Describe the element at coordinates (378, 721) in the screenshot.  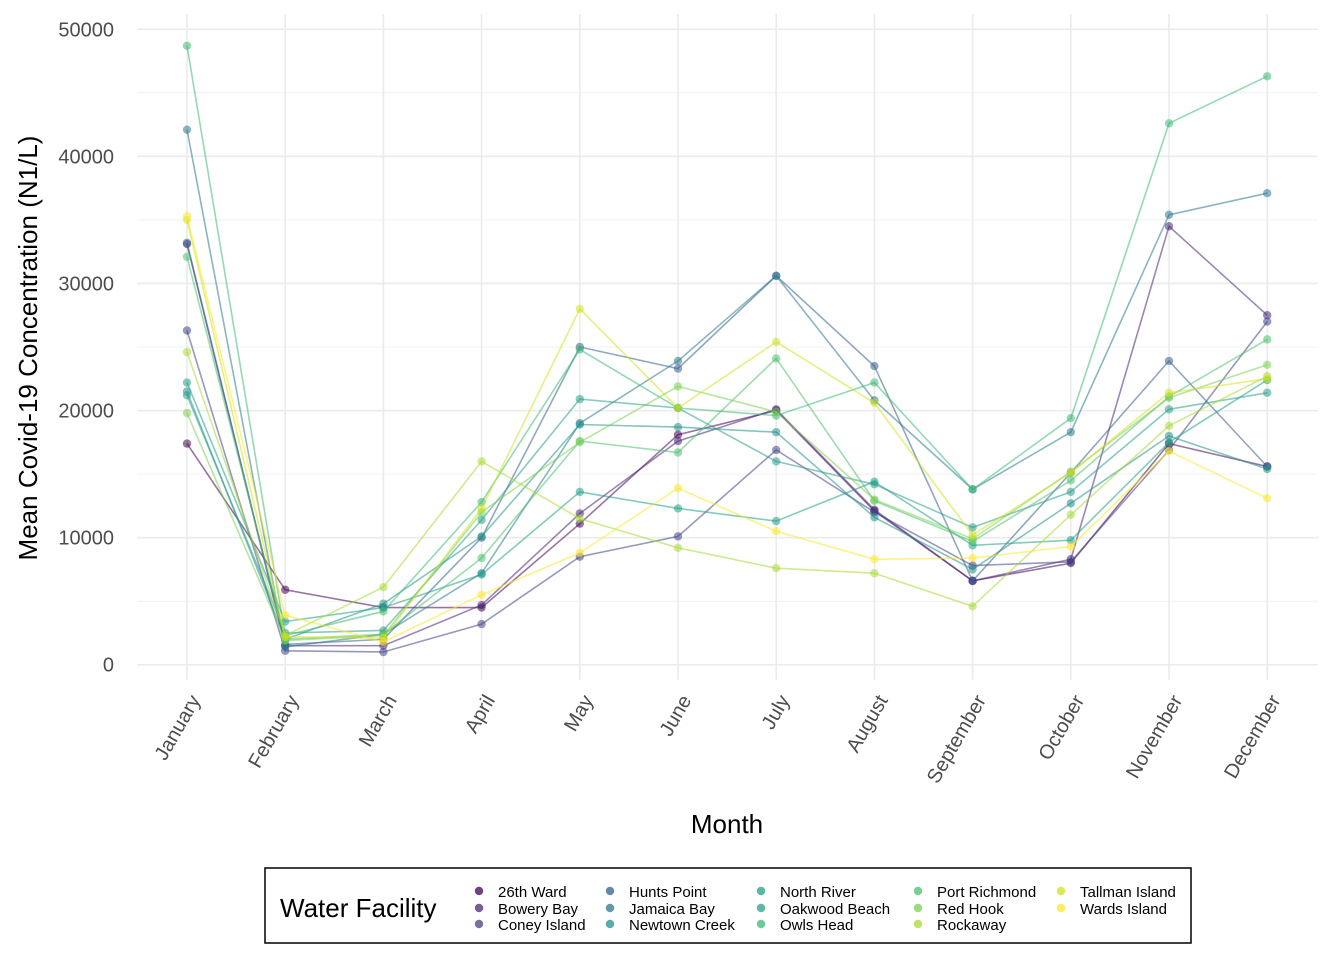
I see `x-tick-label: March` at that location.